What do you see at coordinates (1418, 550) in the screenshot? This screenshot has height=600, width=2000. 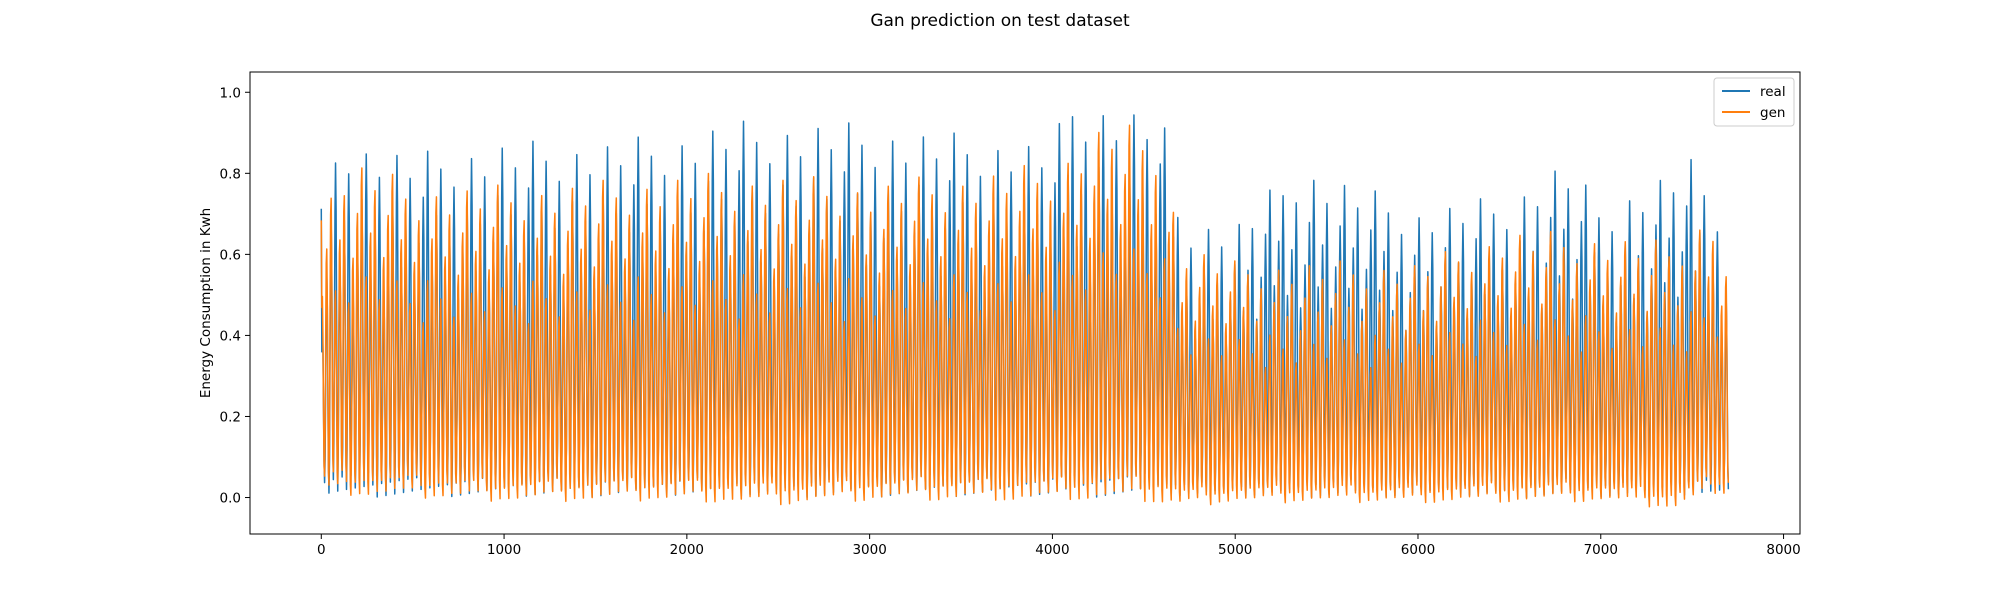 I see `x-tick-label: 6000` at bounding box center [1418, 550].